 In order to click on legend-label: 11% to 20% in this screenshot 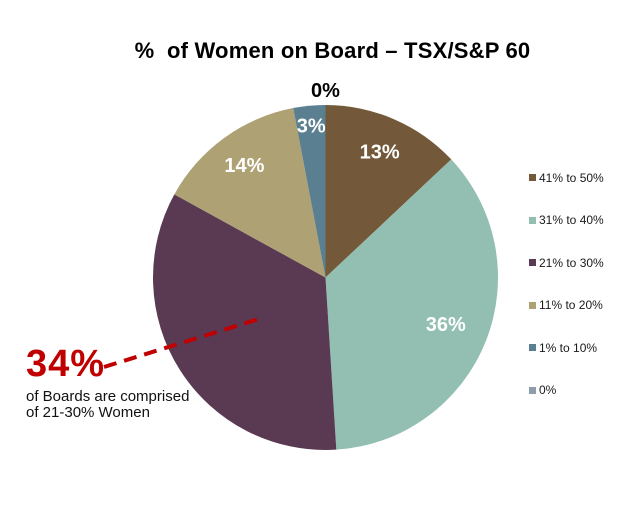, I will do `click(571, 305)`.